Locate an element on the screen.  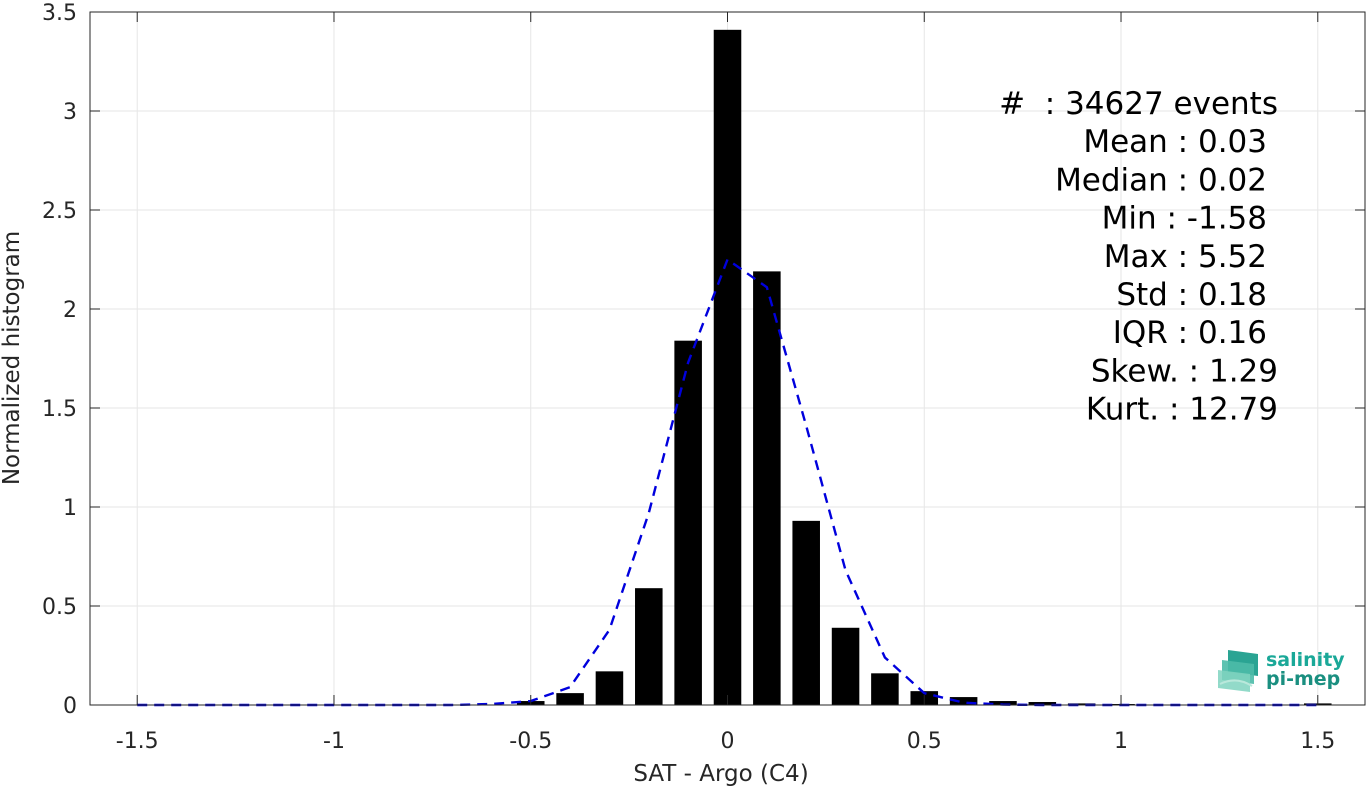
stats-line-2: Median : 0.02 is located at coordinates (1161, 180).